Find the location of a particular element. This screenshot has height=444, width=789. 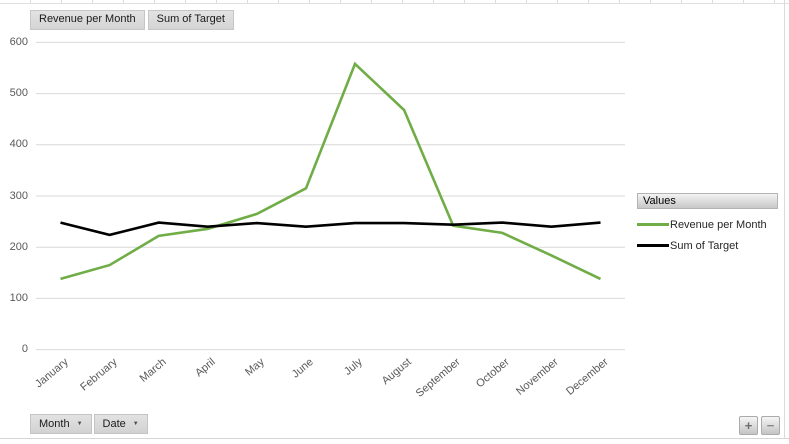

legend-item: Revenue per Month is located at coordinates (707, 224).